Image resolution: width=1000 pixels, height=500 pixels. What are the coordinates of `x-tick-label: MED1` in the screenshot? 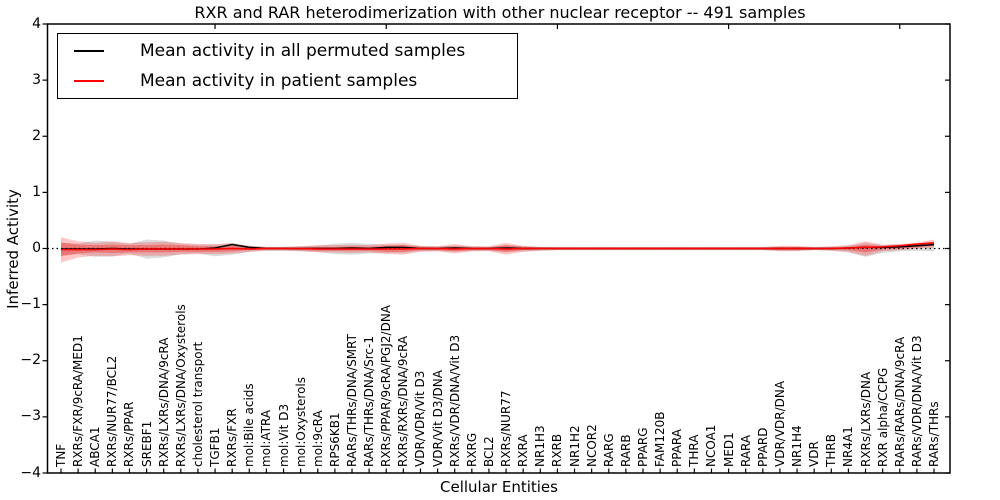 It's located at (728, 449).